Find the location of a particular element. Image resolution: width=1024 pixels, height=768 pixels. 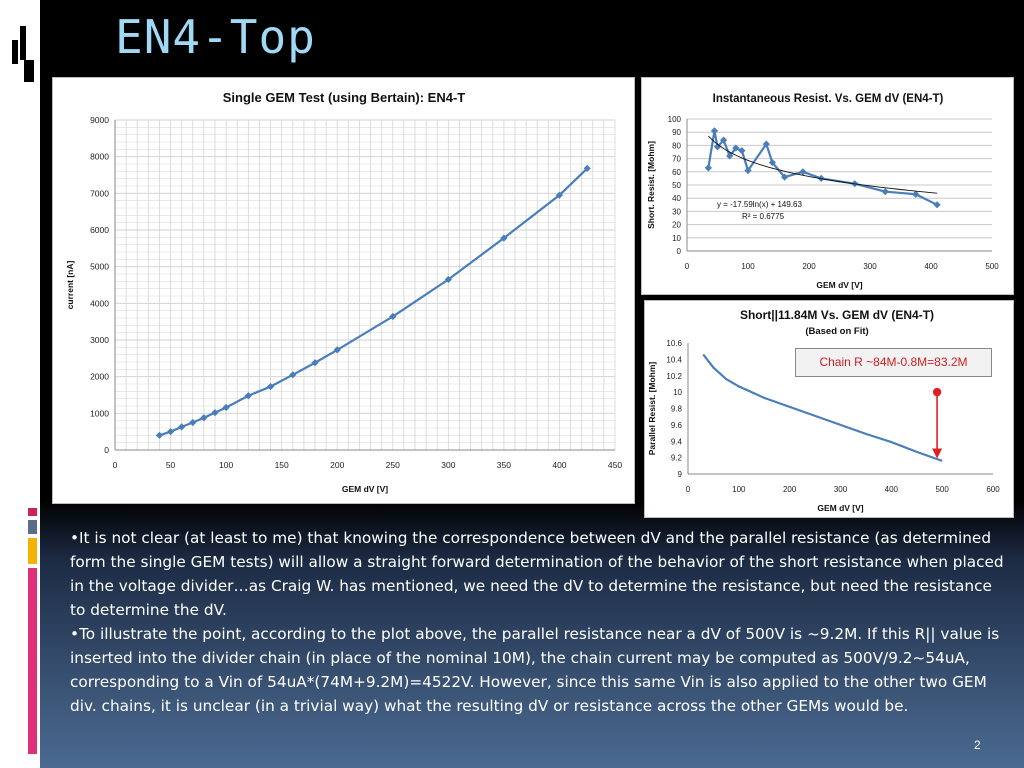

chart-title: Short||11.84M Vs. GEM dV (EN4-T) is located at coordinates (837, 315).